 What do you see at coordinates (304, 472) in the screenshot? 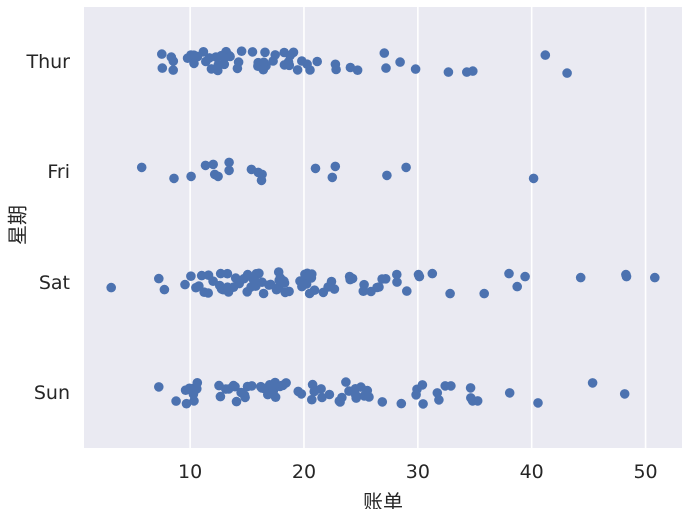
I see `x-tick-label: 20` at bounding box center [304, 472].